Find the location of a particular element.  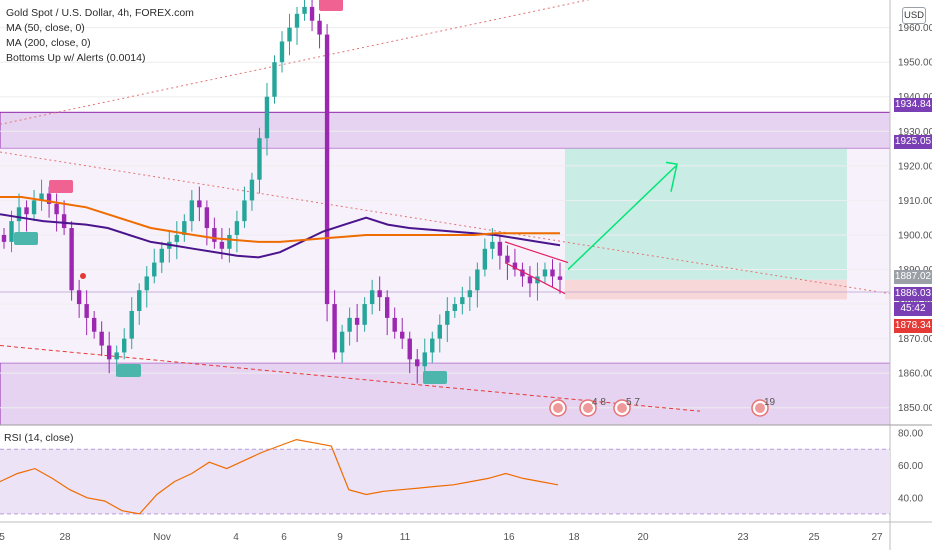

time-axis-label: 27 is located at coordinates (877, 537).